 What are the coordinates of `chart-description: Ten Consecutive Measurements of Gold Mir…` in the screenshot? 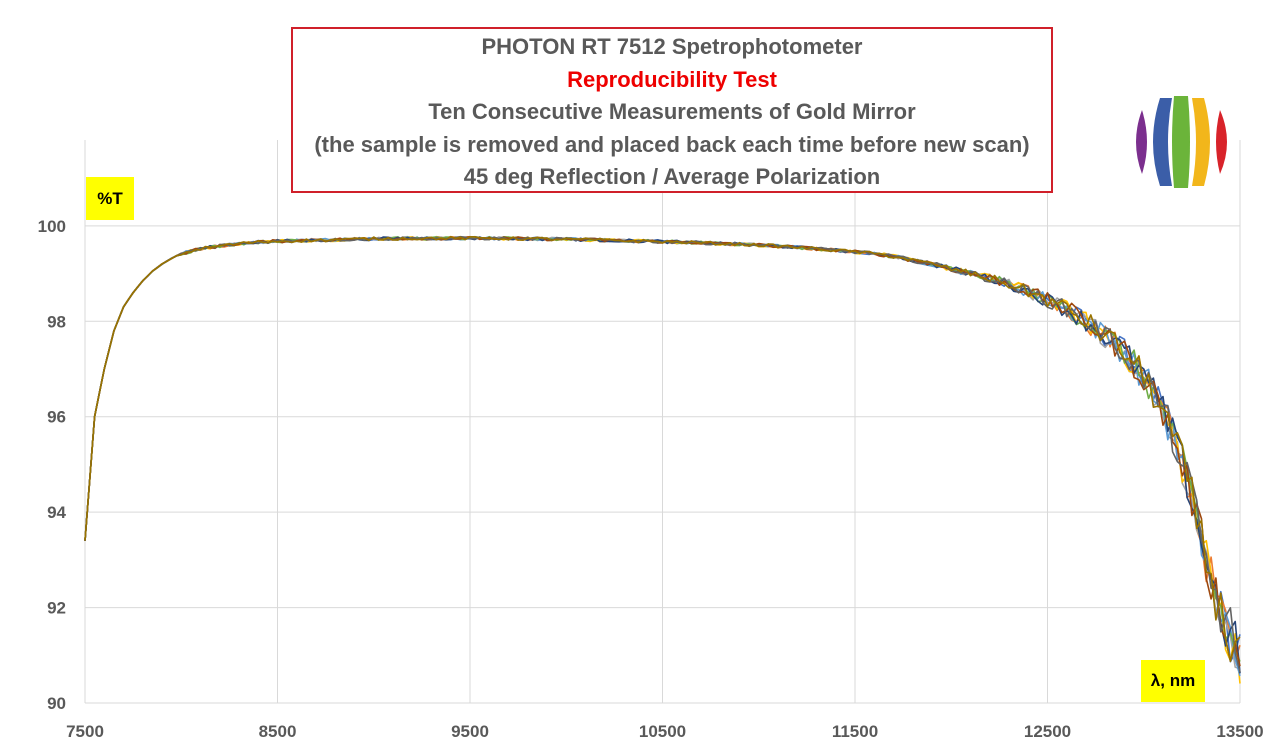 It's located at (672, 111).